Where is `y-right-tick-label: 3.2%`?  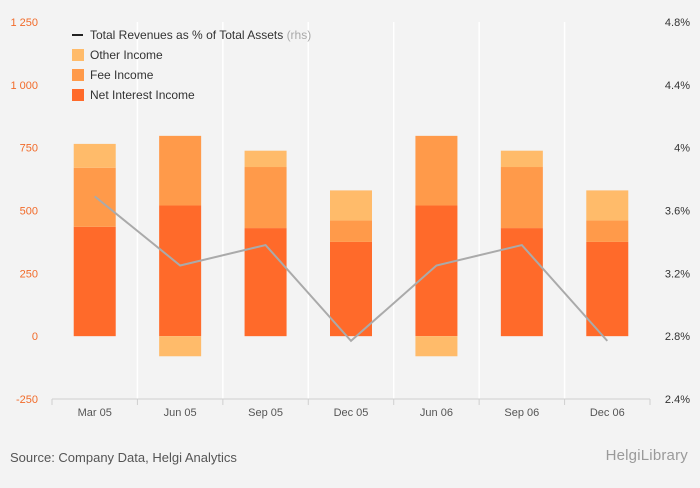
y-right-tick-label: 3.2% is located at coordinates (677, 274).